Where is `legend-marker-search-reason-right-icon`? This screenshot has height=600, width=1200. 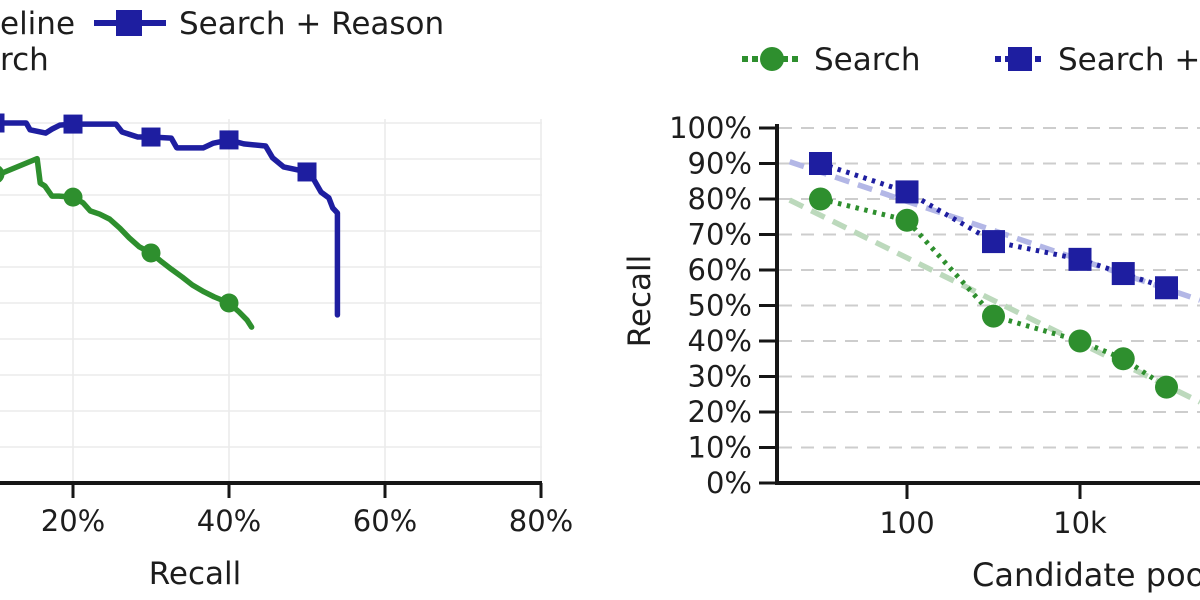 legend-marker-search-reason-right-icon is located at coordinates (1020, 59).